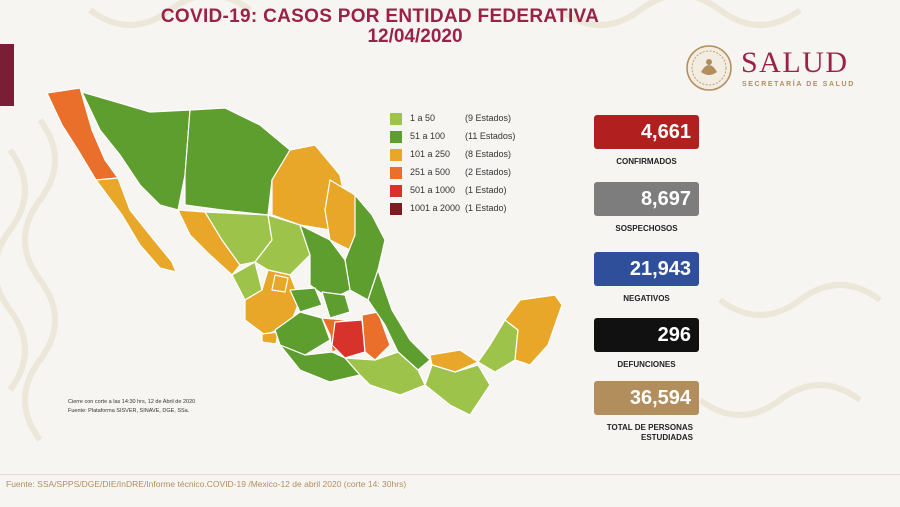  I want to click on state-colima, so click(270, 338).